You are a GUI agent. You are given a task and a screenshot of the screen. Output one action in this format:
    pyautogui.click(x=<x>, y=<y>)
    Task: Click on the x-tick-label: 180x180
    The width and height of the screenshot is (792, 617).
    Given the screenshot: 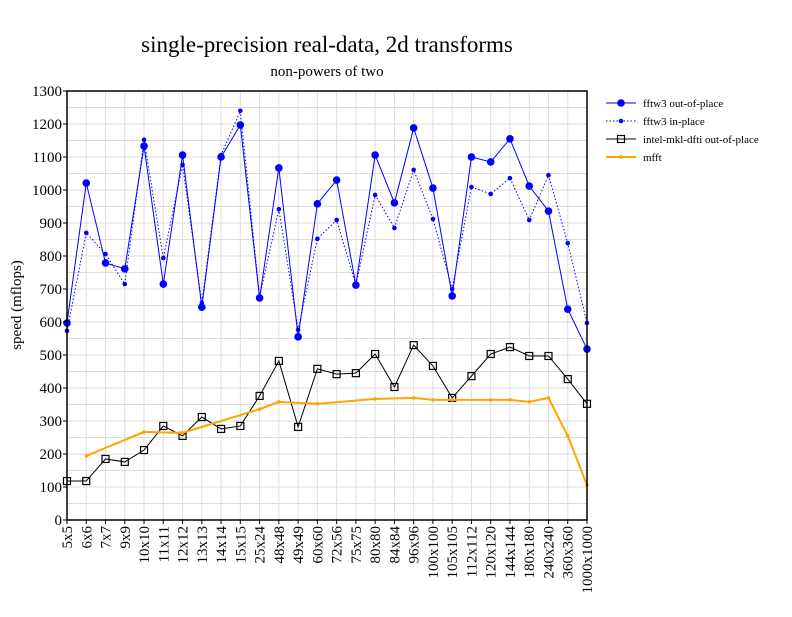 What is the action you would take?
    pyautogui.click(x=530, y=552)
    